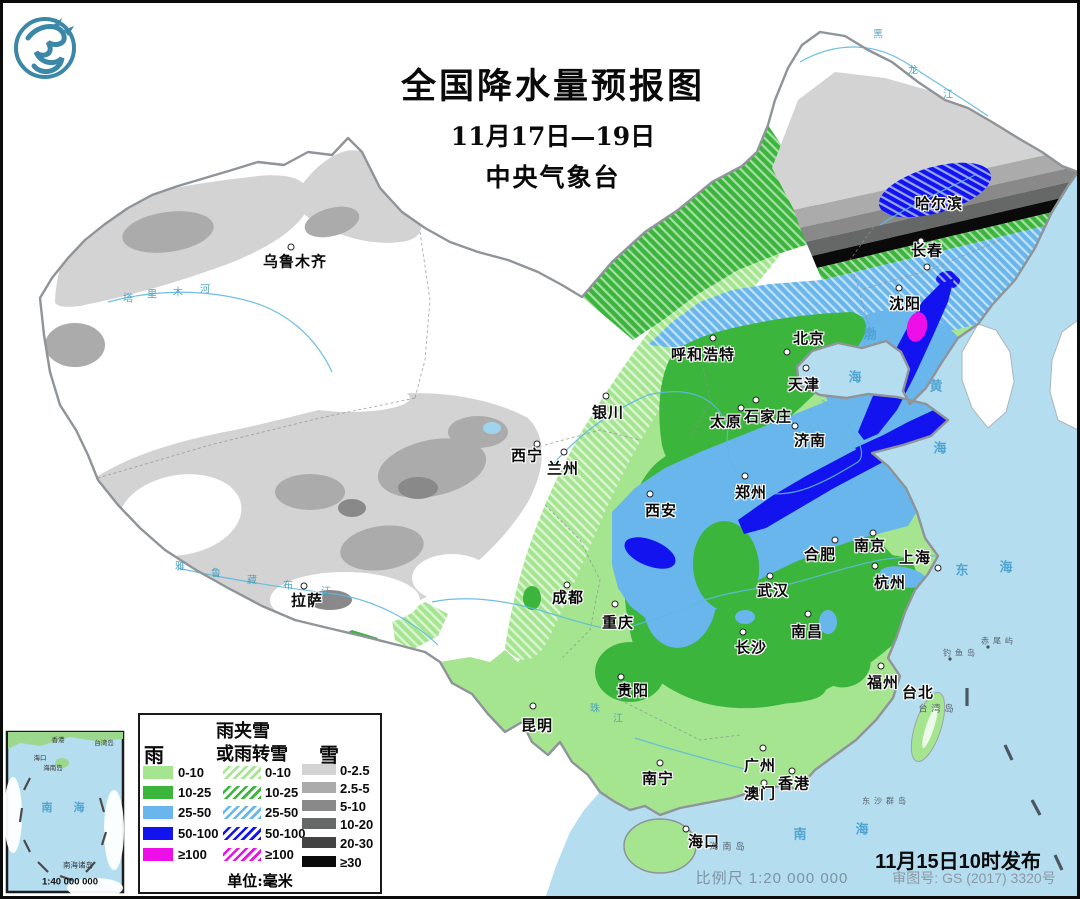 The width and height of the screenshot is (1080, 899). Describe the element at coordinates (660, 846) in the screenshot. I see `hainan-island` at that location.